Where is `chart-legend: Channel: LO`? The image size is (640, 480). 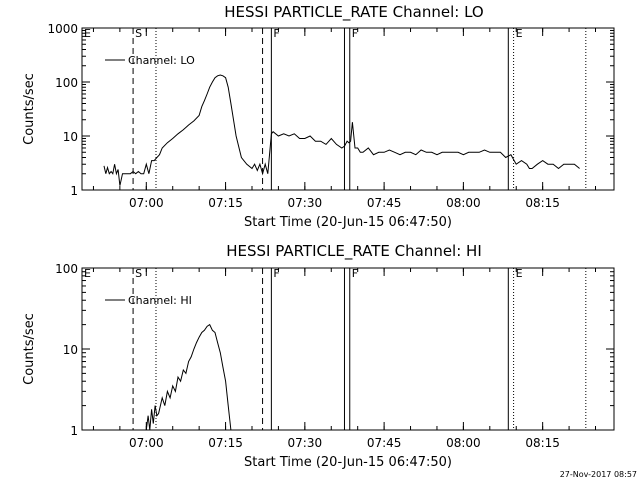 chart-legend: Channel: LO is located at coordinates (150, 60).